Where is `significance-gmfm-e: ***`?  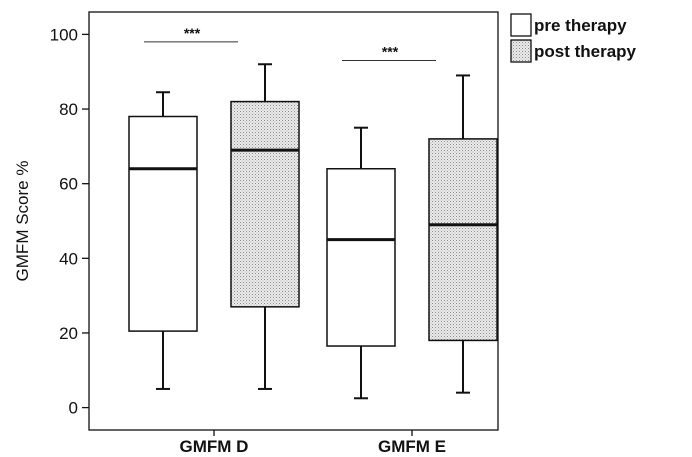 significance-gmfm-e: *** is located at coordinates (389, 53).